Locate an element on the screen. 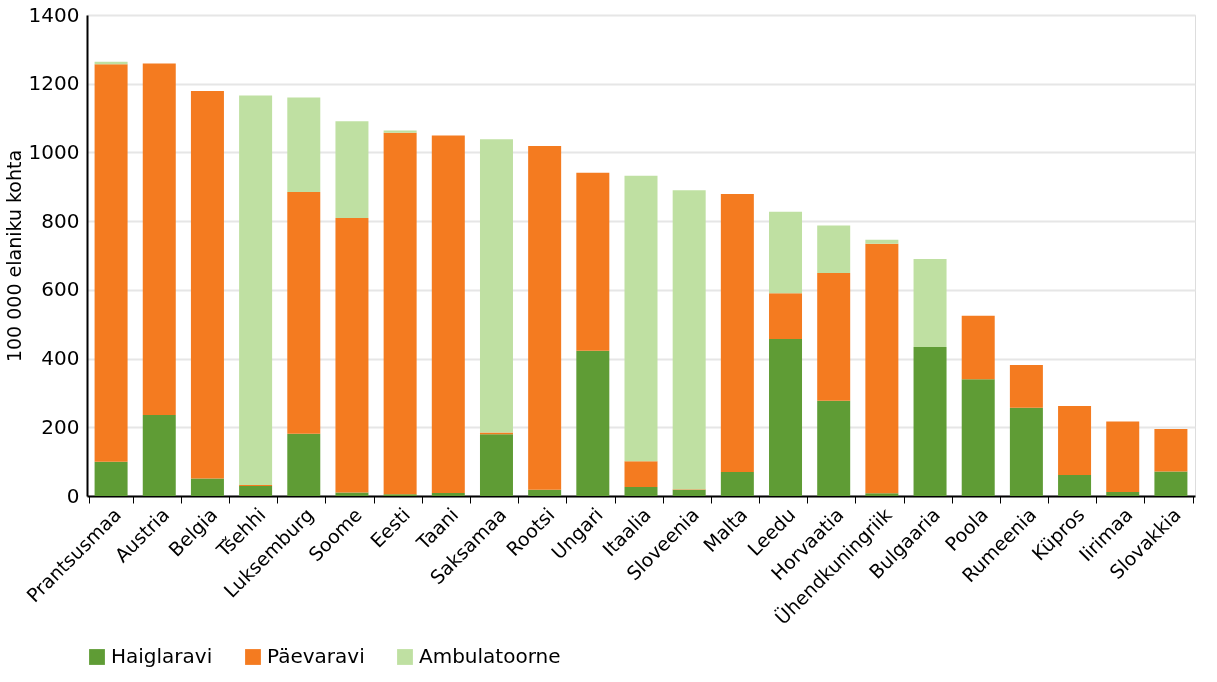  y-tick-label: 400 is located at coordinates (60, 358).